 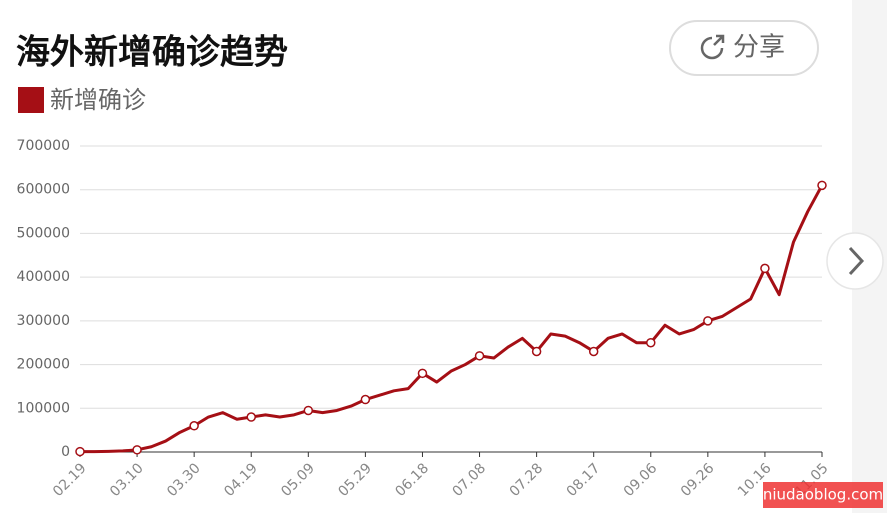 I want to click on x-tick-label: 02.19, so click(x=70, y=480).